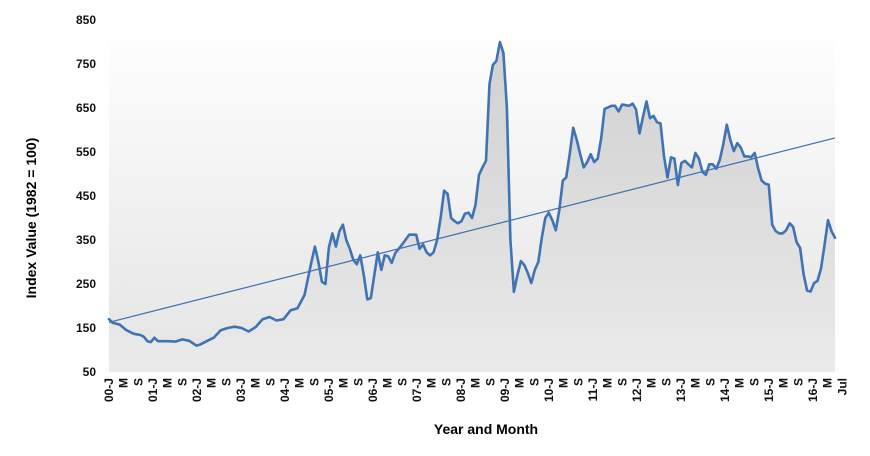 The width and height of the screenshot is (870, 456). Describe the element at coordinates (417, 390) in the screenshot. I see `x-tick-label: 07-J` at that location.